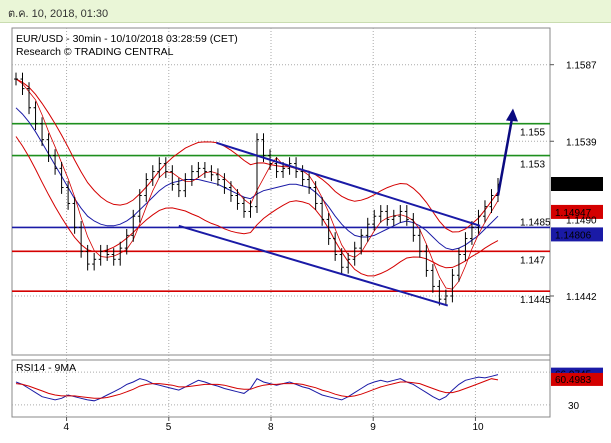  Describe the element at coordinates (573, 185) in the screenshot. I see `price-tag-label: 1.15122` at that location.